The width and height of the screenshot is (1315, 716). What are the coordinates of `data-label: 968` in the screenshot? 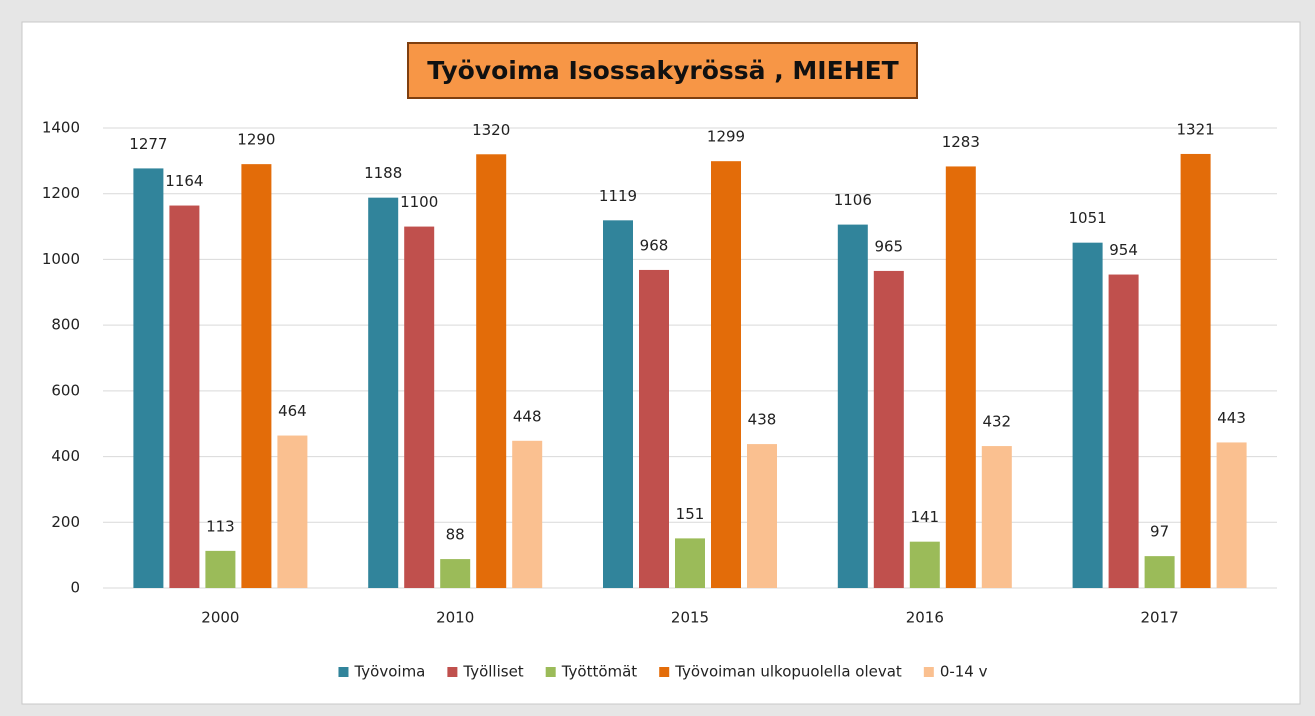 It's located at (654, 245).